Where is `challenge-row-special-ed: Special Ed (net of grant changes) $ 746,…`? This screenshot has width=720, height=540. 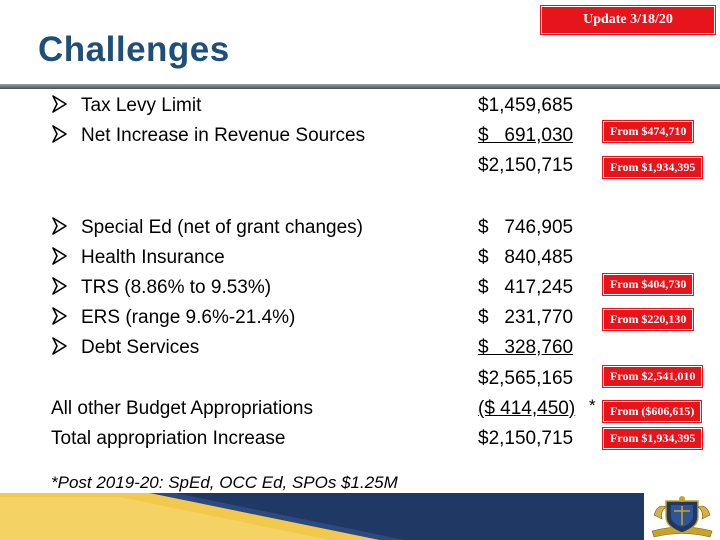 challenge-row-special-ed: Special Ed (net of grant changes) $ 746,… is located at coordinates (360, 230).